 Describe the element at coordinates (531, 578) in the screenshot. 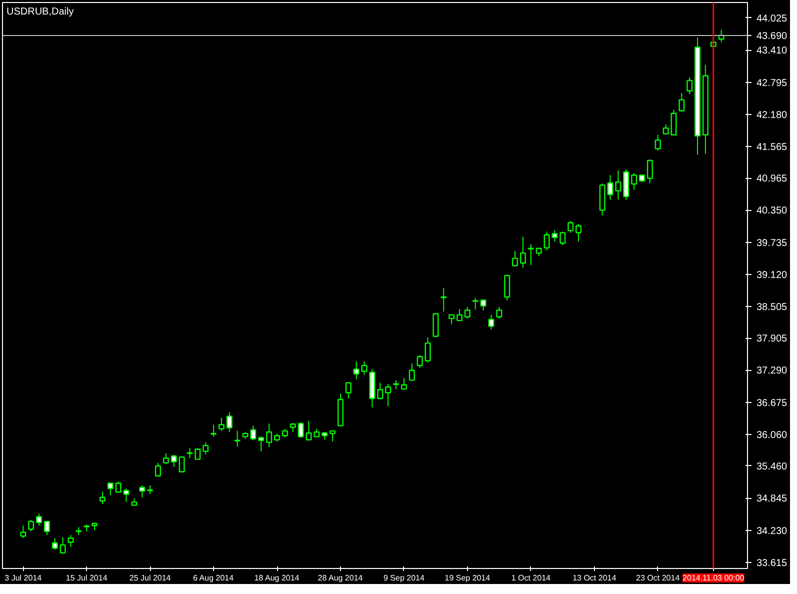

I see `x-tick-label: 1 Oct 2014` at that location.